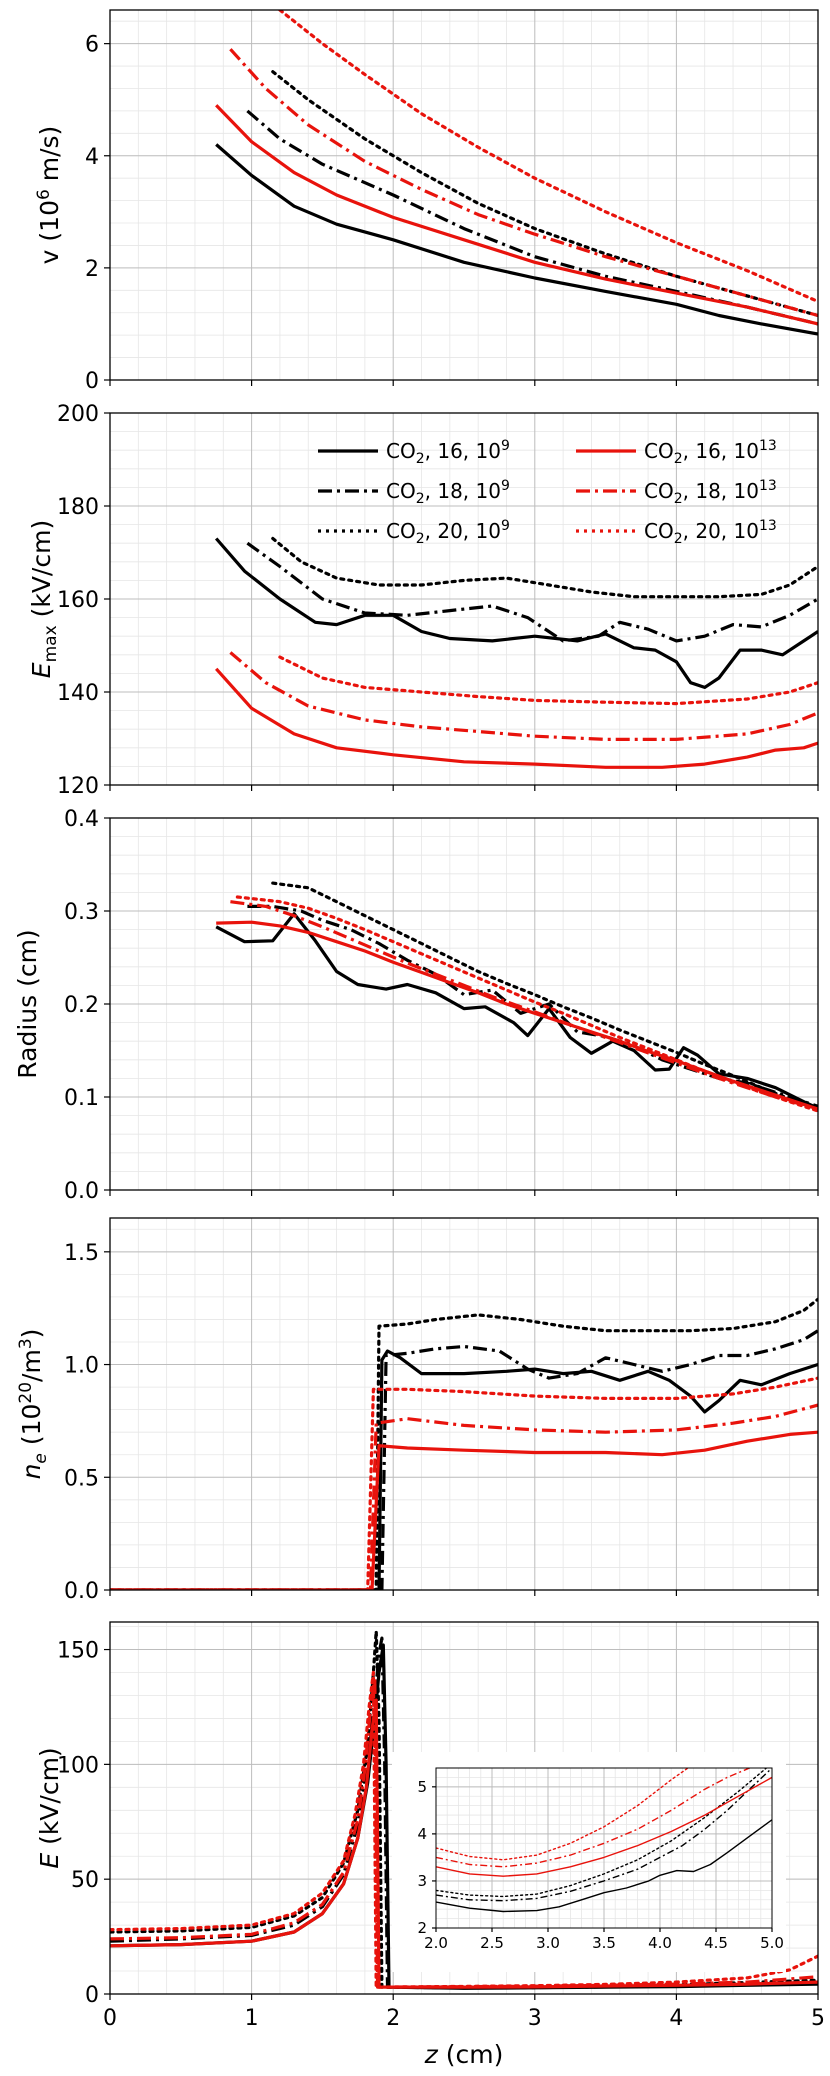 This screenshot has height=2076, width=830. What do you see at coordinates (710, 532) in the screenshot?
I see `legend-label: CO2, 20, 1013` at bounding box center [710, 532].